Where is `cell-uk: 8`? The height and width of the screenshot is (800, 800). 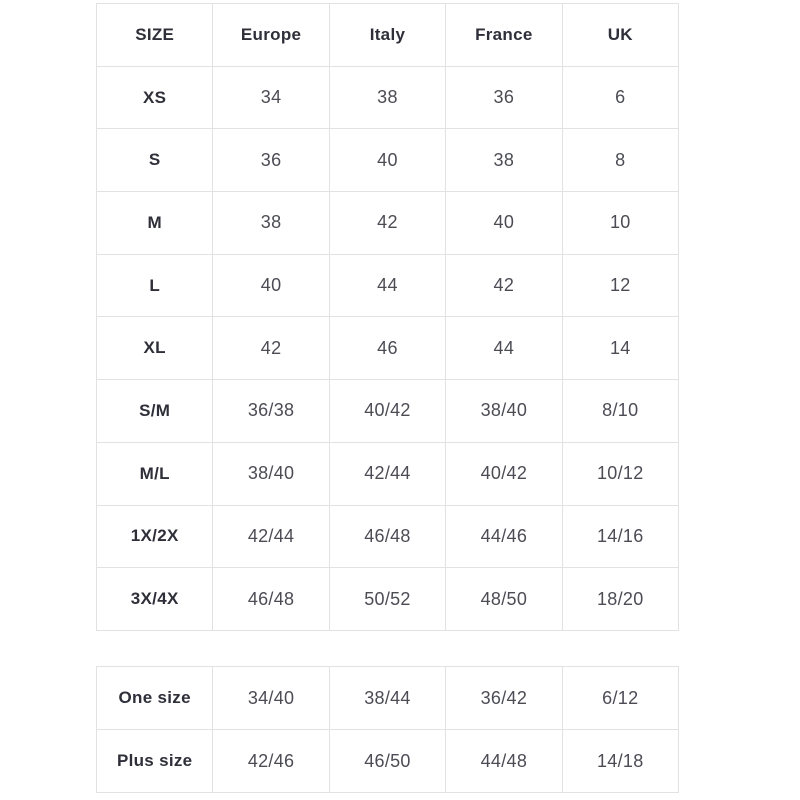
cell-uk: 8 is located at coordinates (620, 160).